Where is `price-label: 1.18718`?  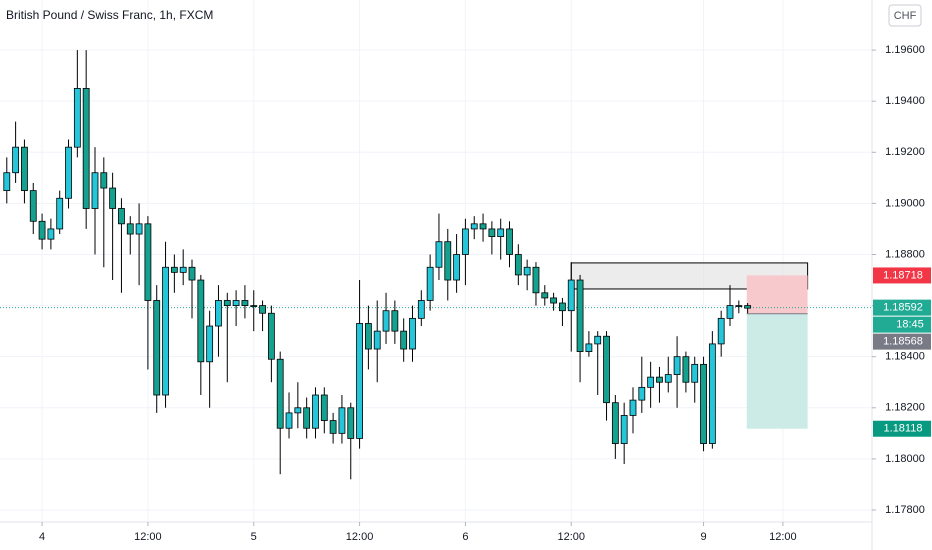
price-label: 1.18718 is located at coordinates (903, 275).